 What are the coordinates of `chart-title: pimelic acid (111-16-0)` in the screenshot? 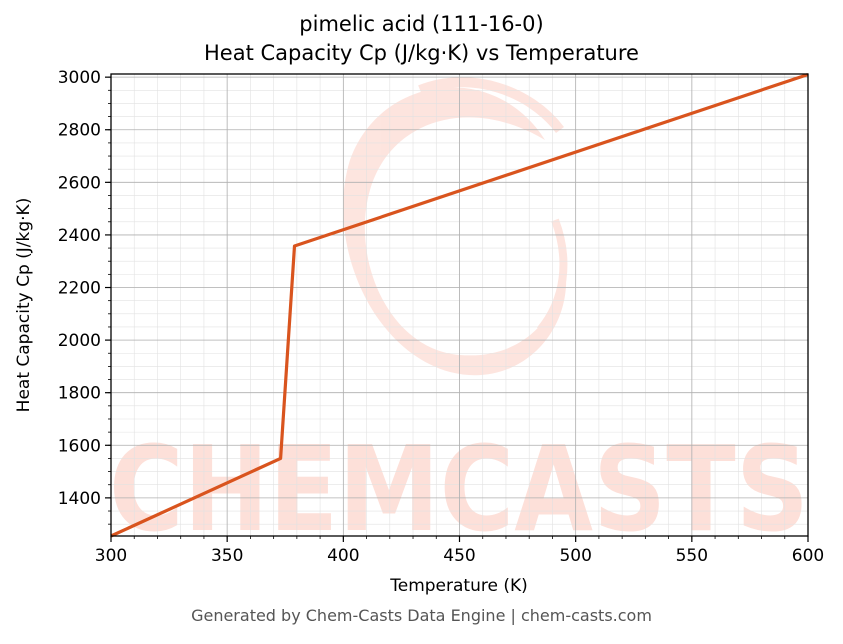 It's located at (421, 24).